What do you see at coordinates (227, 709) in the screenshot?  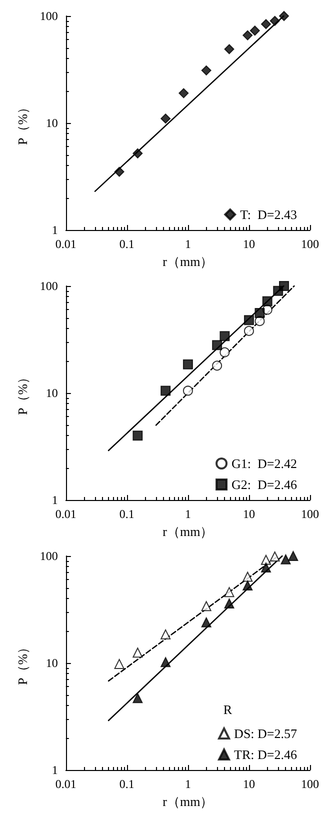 I see `legend-title: R` at bounding box center [227, 709].